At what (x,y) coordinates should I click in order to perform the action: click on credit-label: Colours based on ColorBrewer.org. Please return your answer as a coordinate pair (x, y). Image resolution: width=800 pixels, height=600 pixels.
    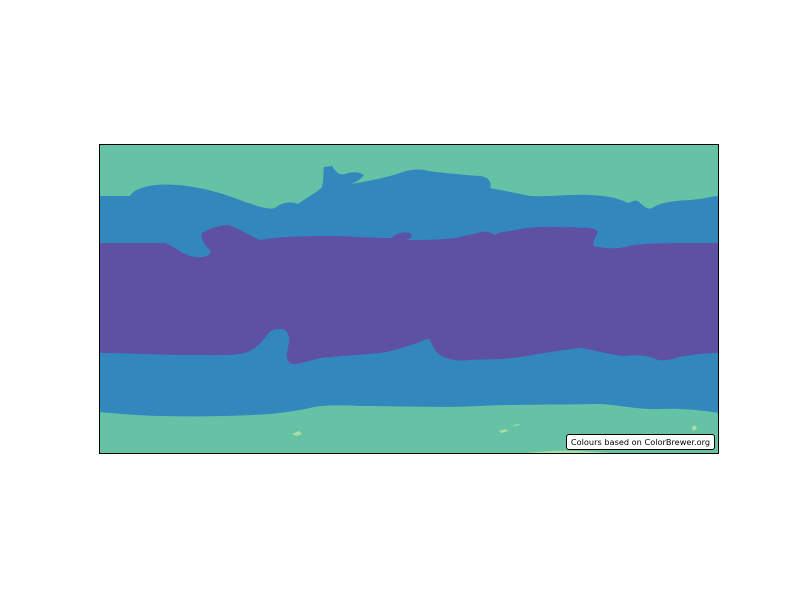
    Looking at the image, I should click on (640, 442).